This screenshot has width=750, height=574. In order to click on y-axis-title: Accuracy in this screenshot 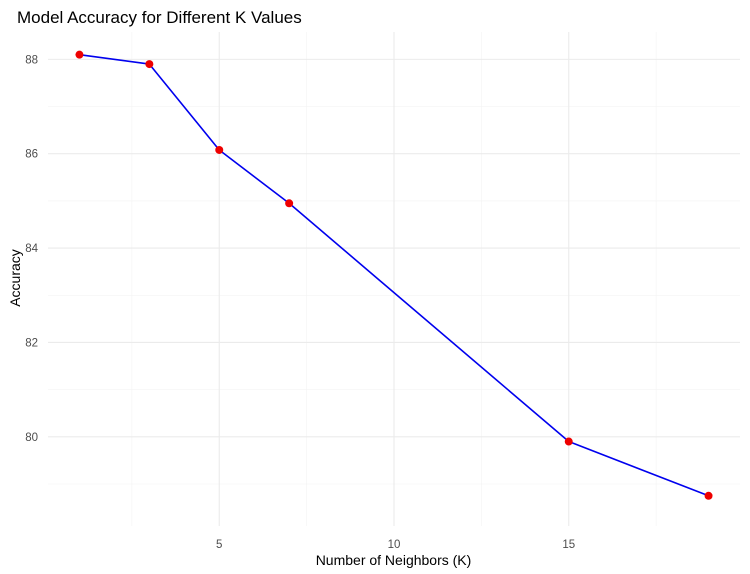, I will do `click(15, 278)`.